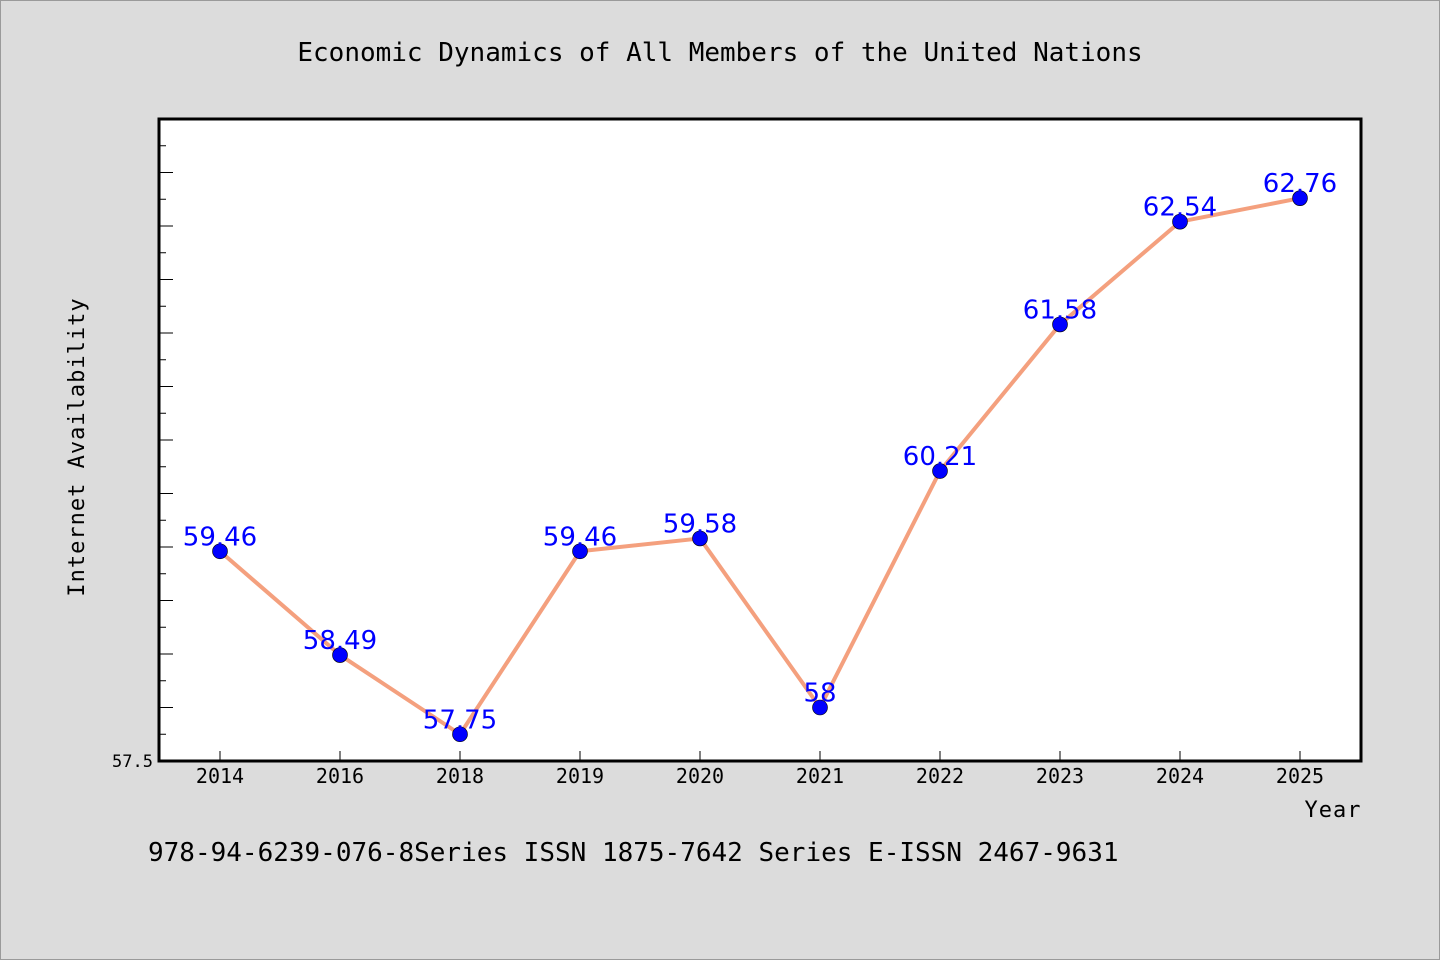 Image resolution: width=1440 pixels, height=960 pixels. Describe the element at coordinates (1180, 776) in the screenshot. I see `x-tick-label: 2024` at that location.